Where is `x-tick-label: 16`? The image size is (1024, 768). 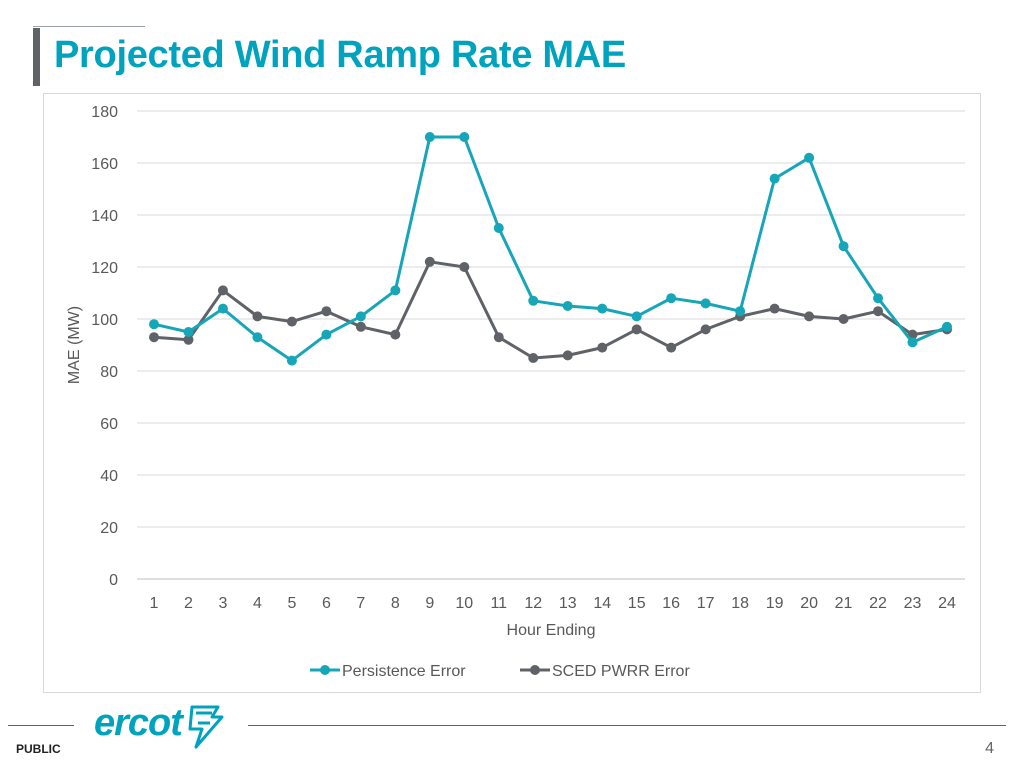
x-tick-label: 16 is located at coordinates (671, 603).